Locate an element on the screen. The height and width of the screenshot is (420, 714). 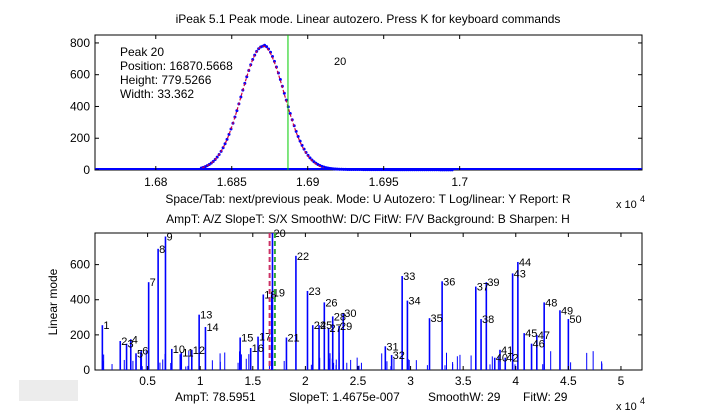
peak-number-label: 16 is located at coordinates (258, 349).